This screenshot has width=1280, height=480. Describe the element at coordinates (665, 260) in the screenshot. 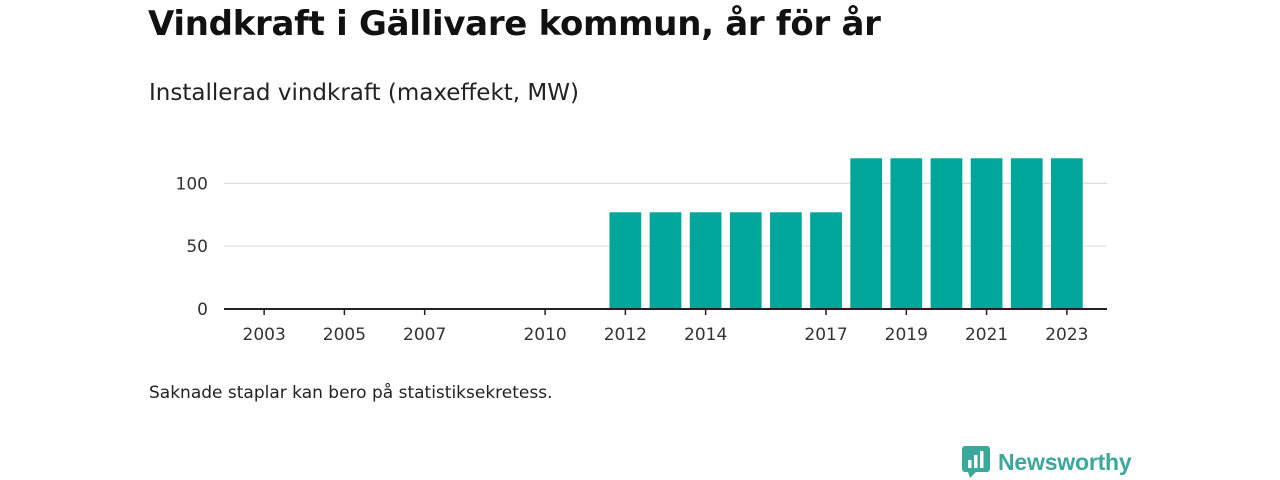

I see `bar-2013` at that location.